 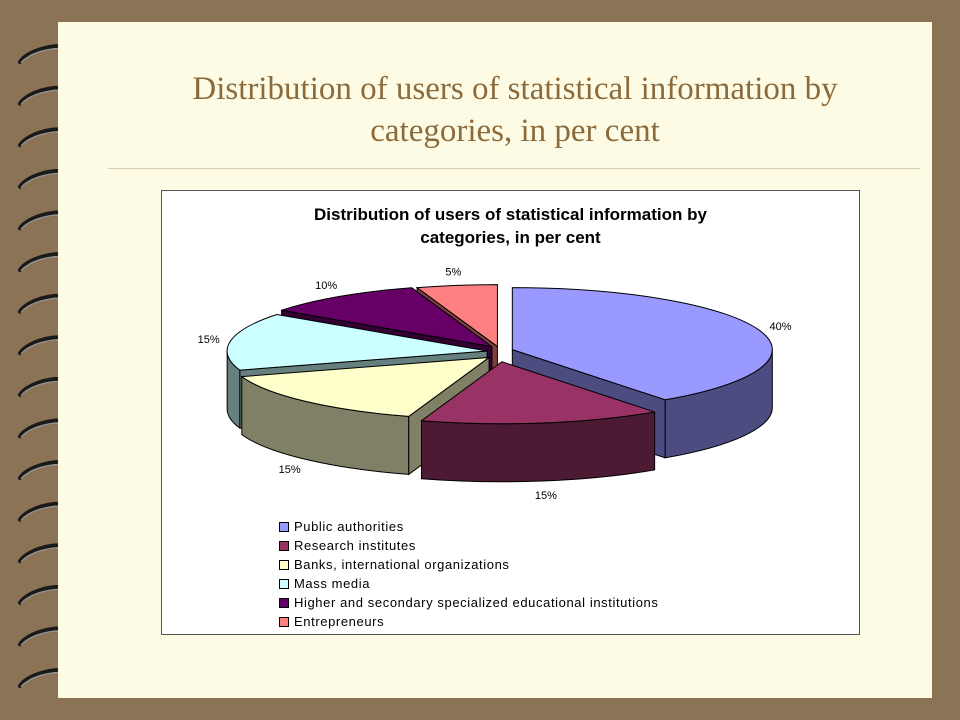 What do you see at coordinates (468, 545) in the screenshot?
I see `legend-item: Research institutes` at bounding box center [468, 545].